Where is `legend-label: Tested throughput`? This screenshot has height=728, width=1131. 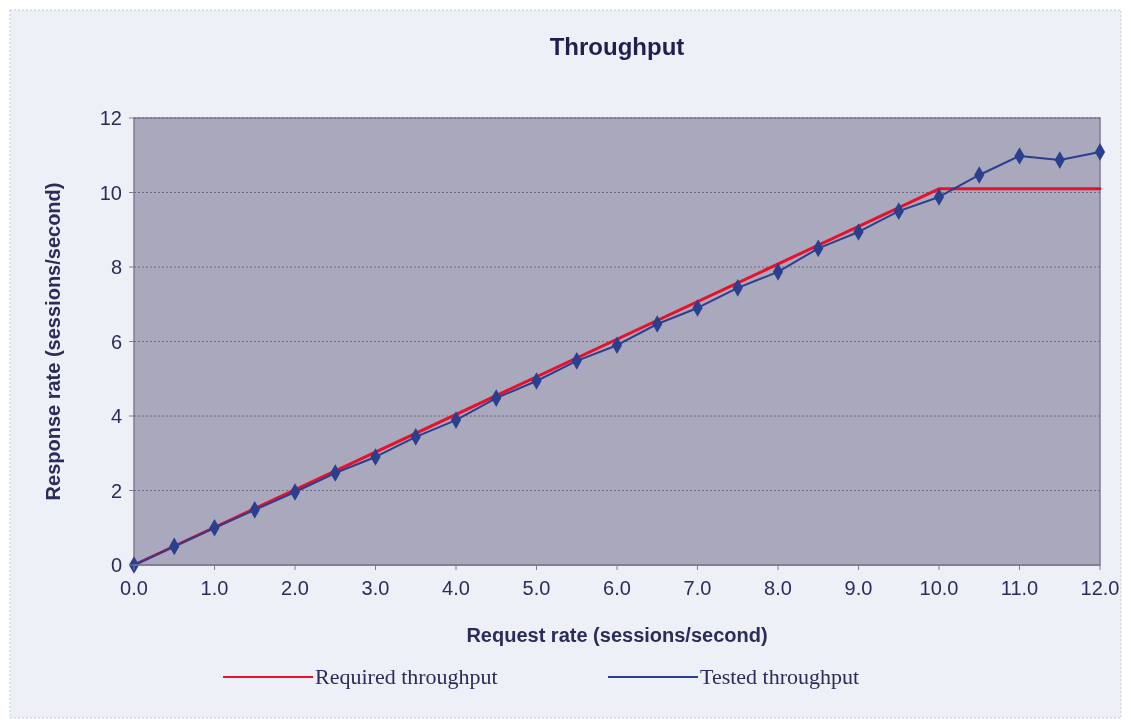 legend-label: Tested throughput is located at coordinates (780, 676).